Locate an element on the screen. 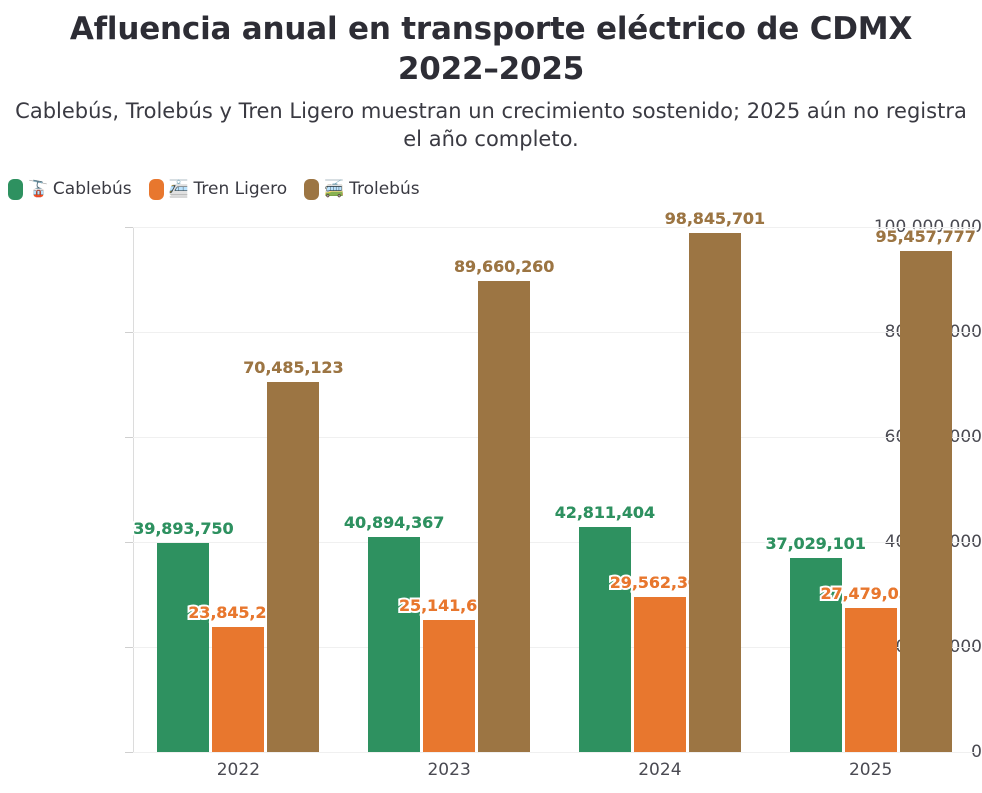 The width and height of the screenshot is (982, 793). bar-value-label-outline: 89,660,260 is located at coordinates (504, 266).